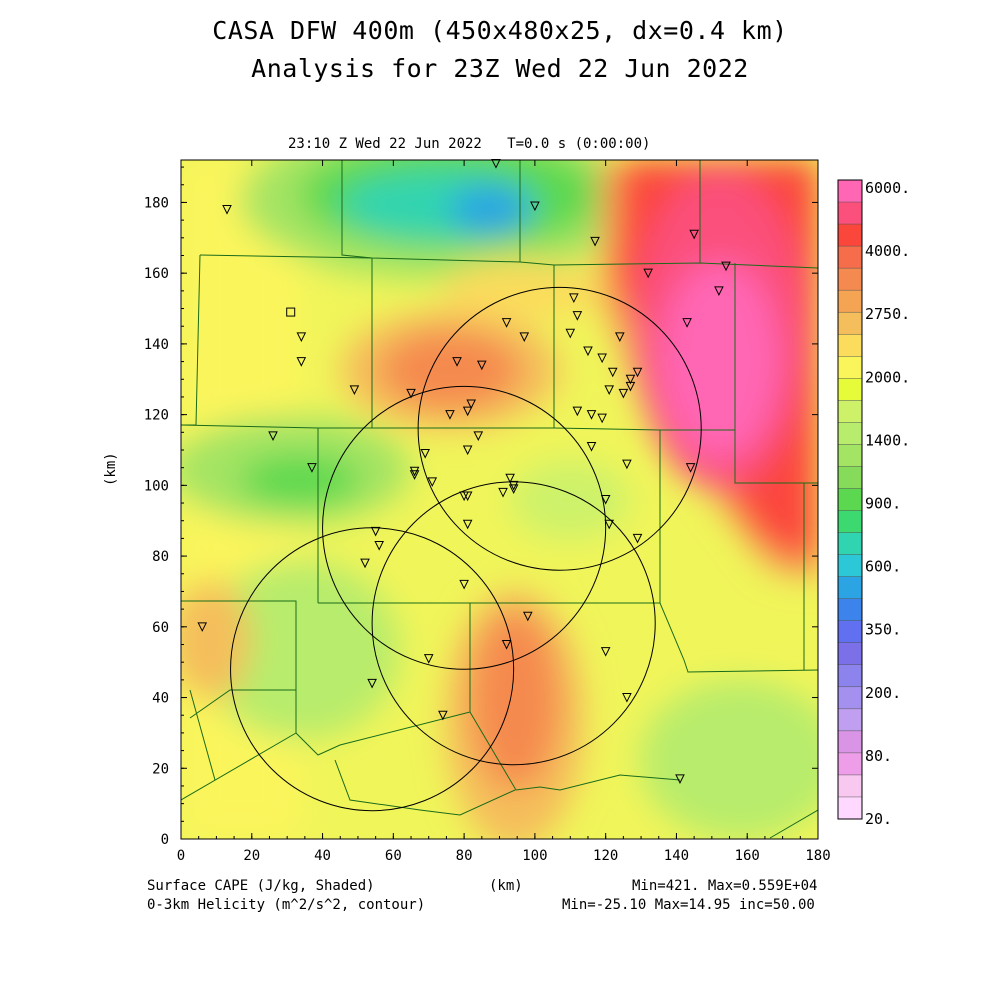 The height and width of the screenshot is (1000, 1000). What do you see at coordinates (688, 905) in the screenshot?
I see `contour-field-range: Min=-25.10 Max=14.95 inc=50.00` at bounding box center [688, 905].